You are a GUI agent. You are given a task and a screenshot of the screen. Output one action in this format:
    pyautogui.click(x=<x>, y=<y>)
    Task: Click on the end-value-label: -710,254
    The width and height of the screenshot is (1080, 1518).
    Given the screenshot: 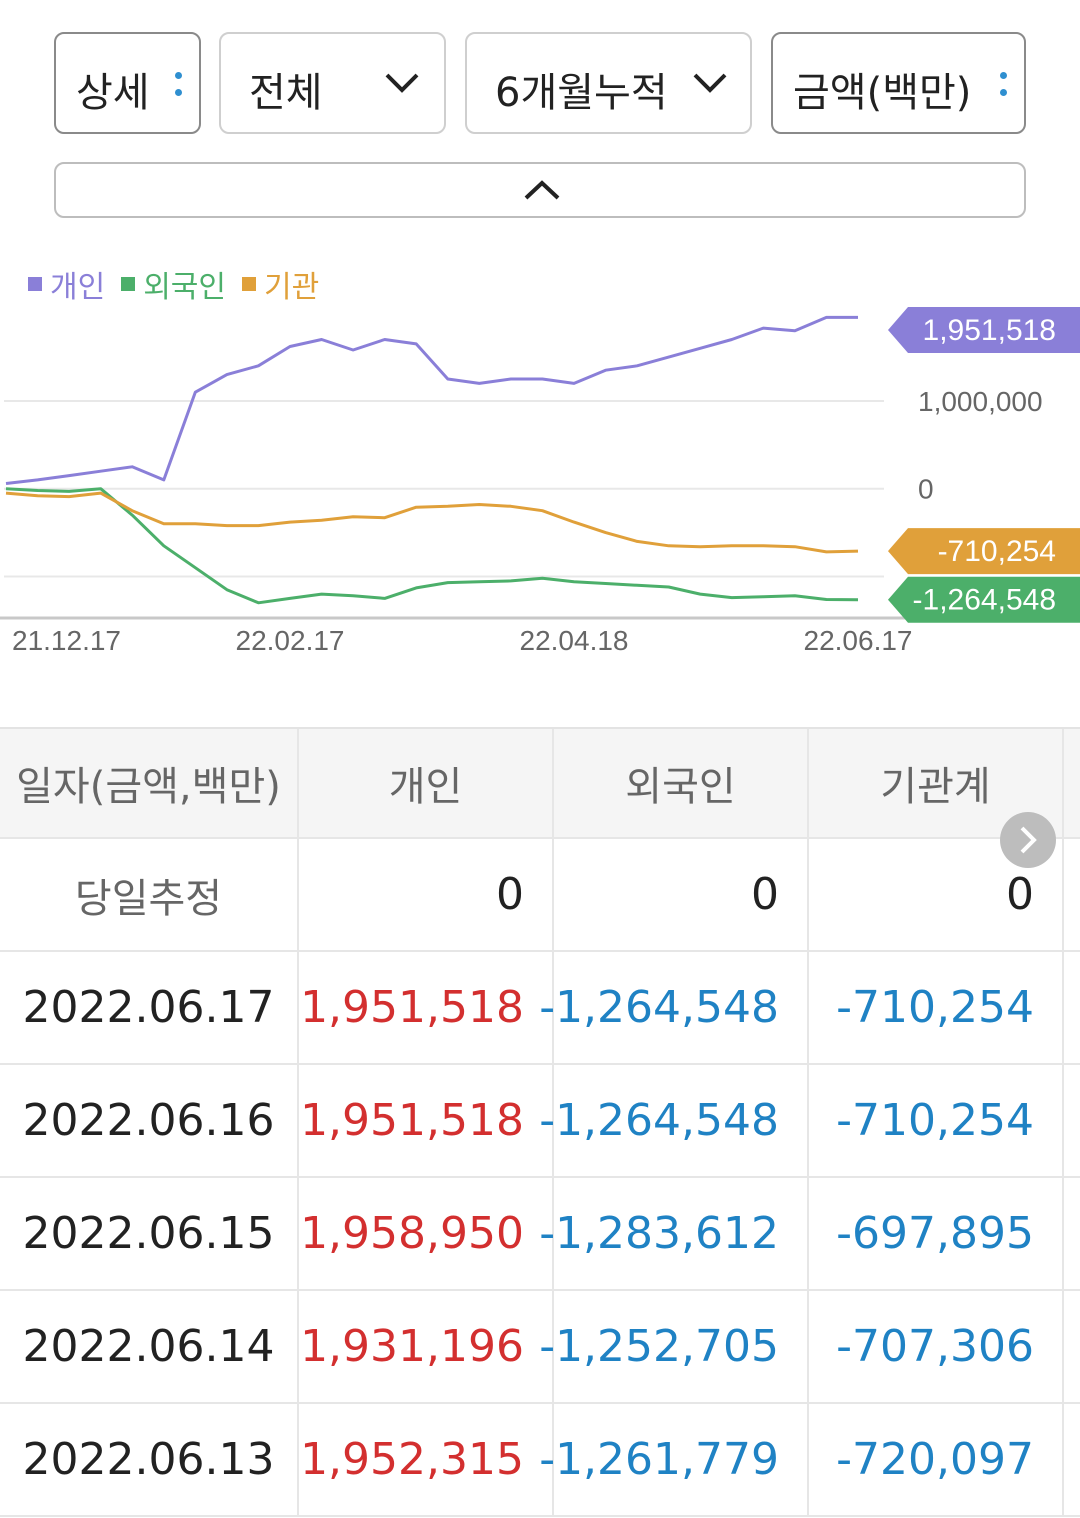 What is the action you would take?
    pyautogui.click(x=997, y=551)
    